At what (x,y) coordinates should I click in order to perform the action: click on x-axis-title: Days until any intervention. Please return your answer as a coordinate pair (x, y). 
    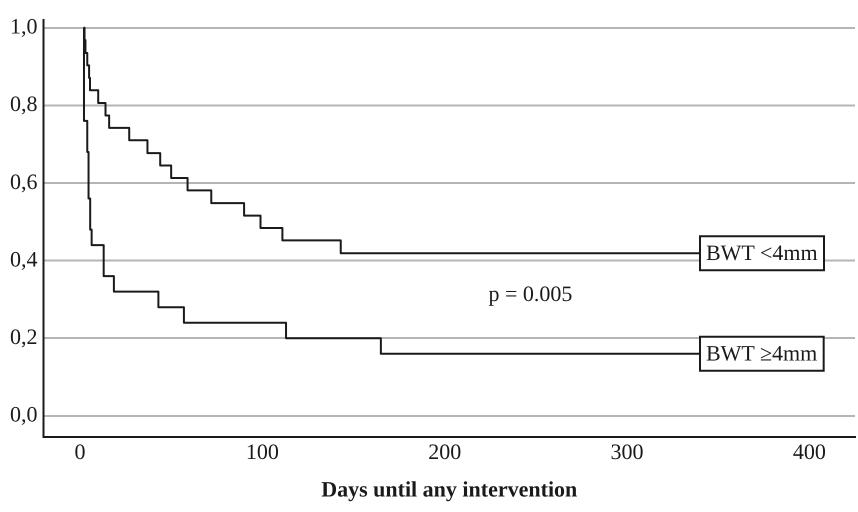
    Looking at the image, I should click on (449, 489).